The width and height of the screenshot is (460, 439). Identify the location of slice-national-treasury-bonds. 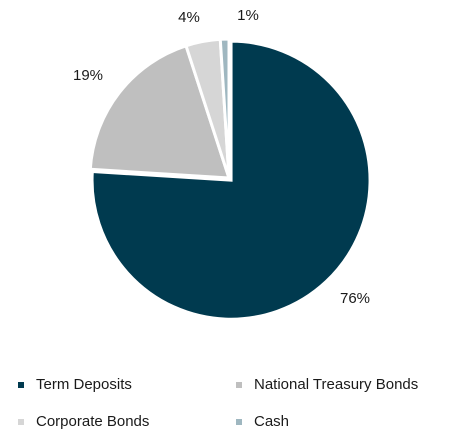
(160, 111).